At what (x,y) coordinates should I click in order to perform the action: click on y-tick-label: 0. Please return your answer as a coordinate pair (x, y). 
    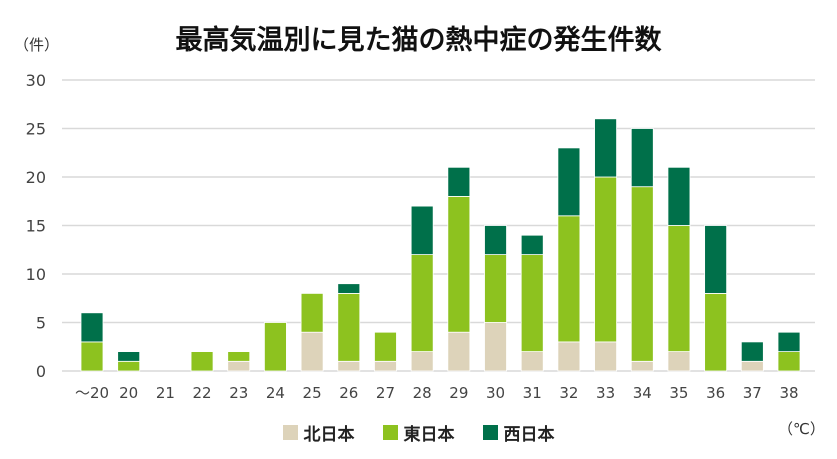
    Looking at the image, I should click on (41, 371).